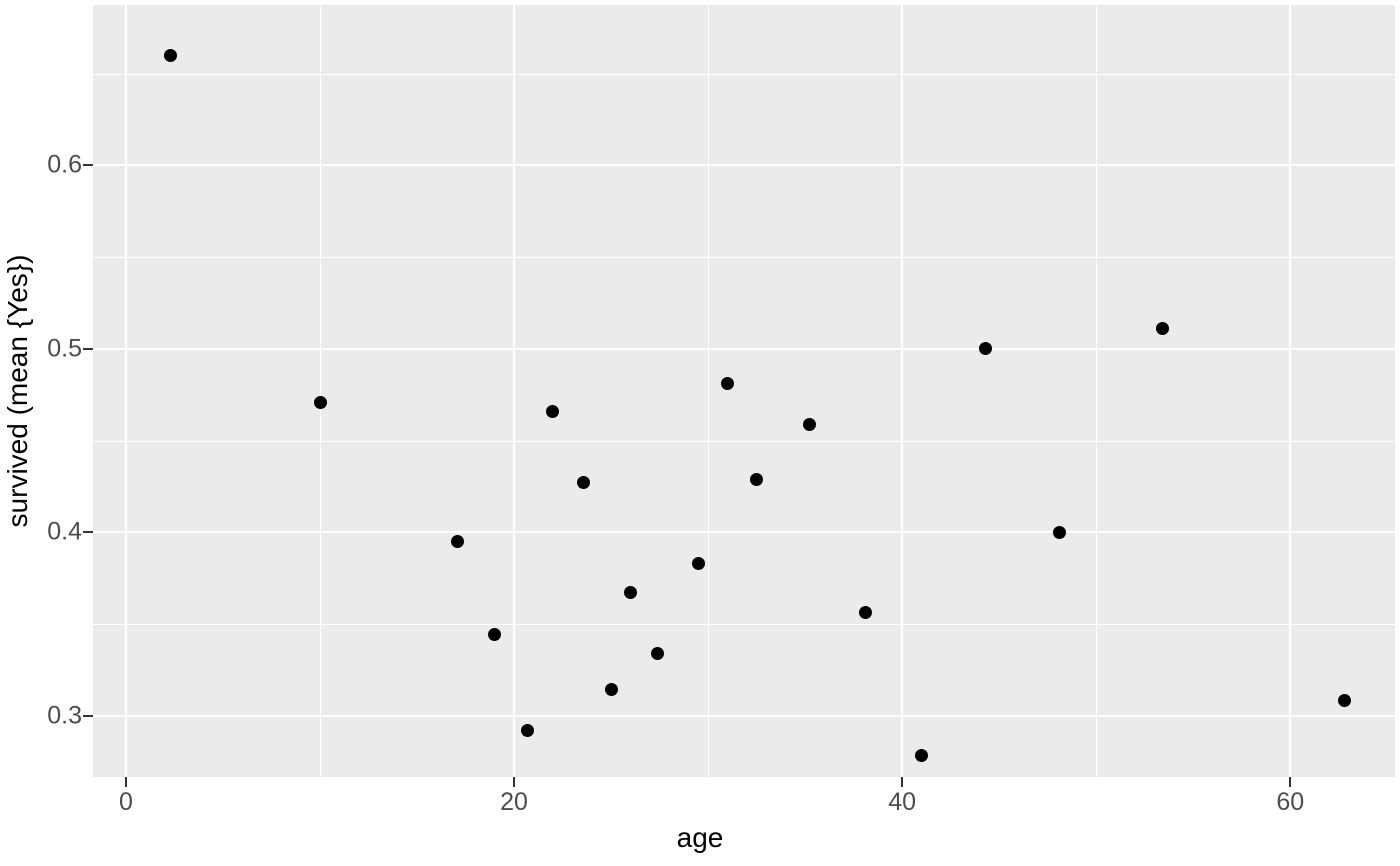 The width and height of the screenshot is (1400, 866). What do you see at coordinates (17, 391) in the screenshot?
I see `y-axis-title: survived (mean {Yes})` at bounding box center [17, 391].